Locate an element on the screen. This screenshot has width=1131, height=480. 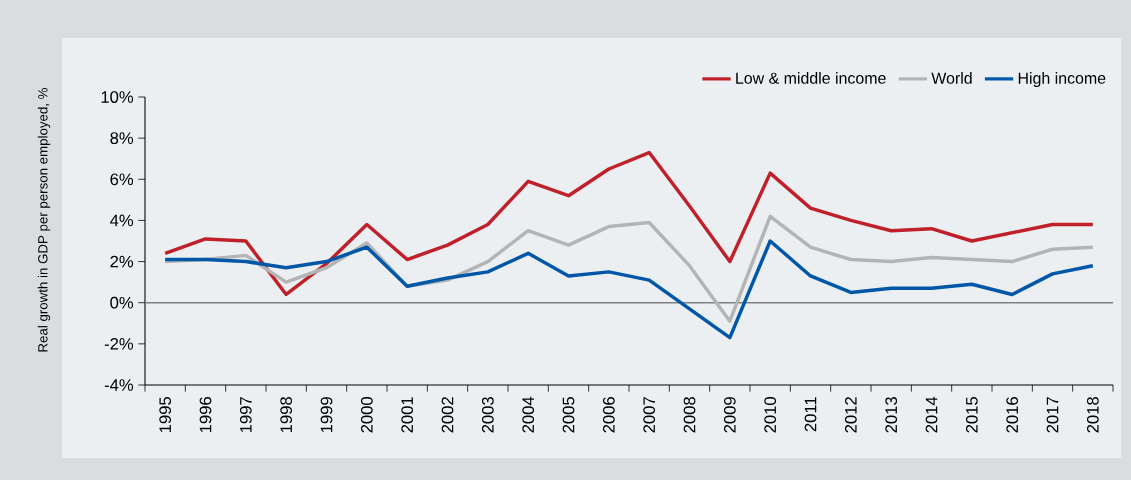
x-tick-label: 2008 is located at coordinates (689, 415).